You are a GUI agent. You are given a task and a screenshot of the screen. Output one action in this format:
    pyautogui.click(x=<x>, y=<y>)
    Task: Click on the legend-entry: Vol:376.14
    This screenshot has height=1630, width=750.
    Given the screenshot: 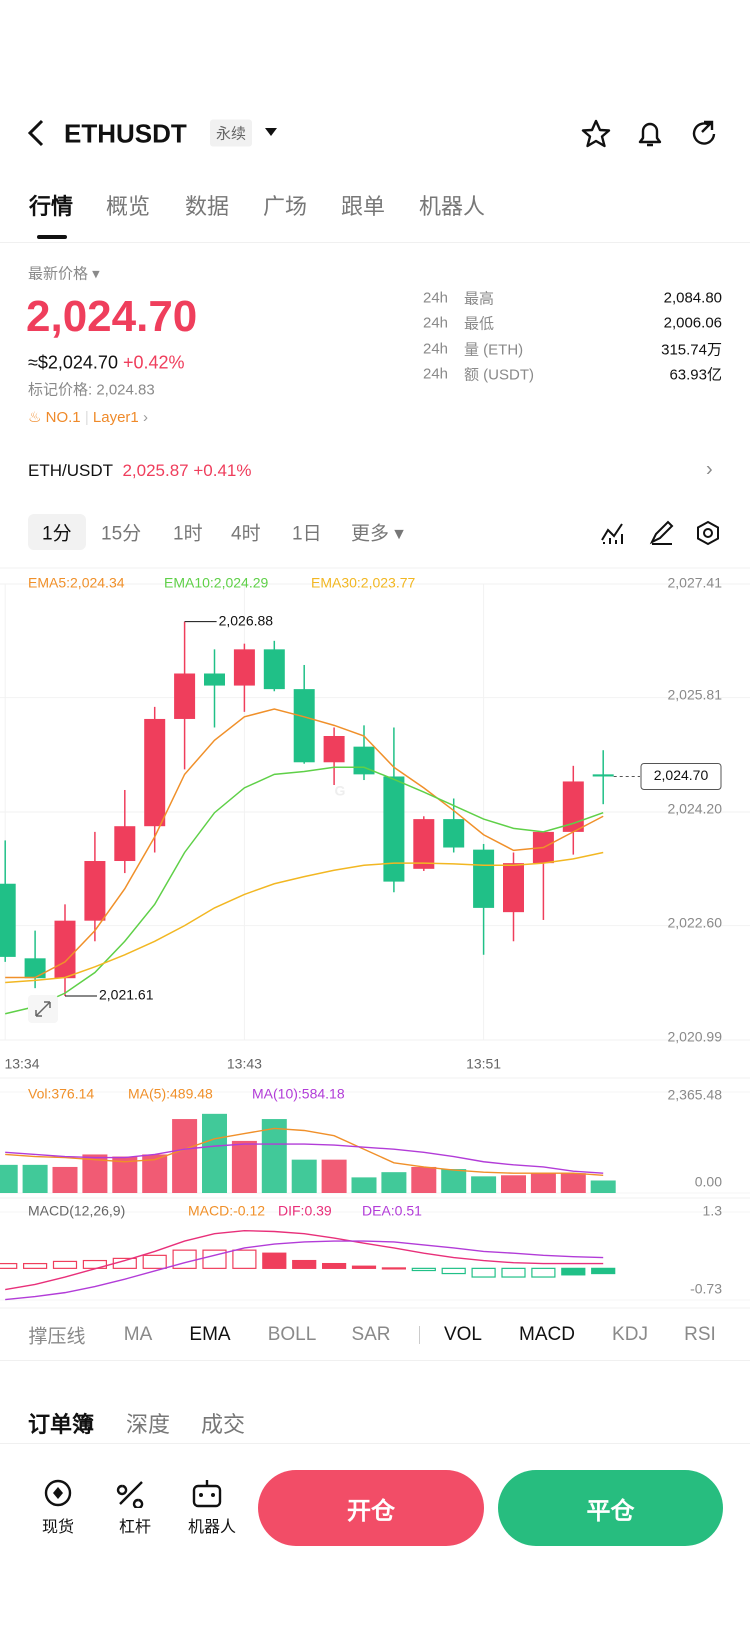 What is the action you would take?
    pyautogui.click(x=61, y=1094)
    